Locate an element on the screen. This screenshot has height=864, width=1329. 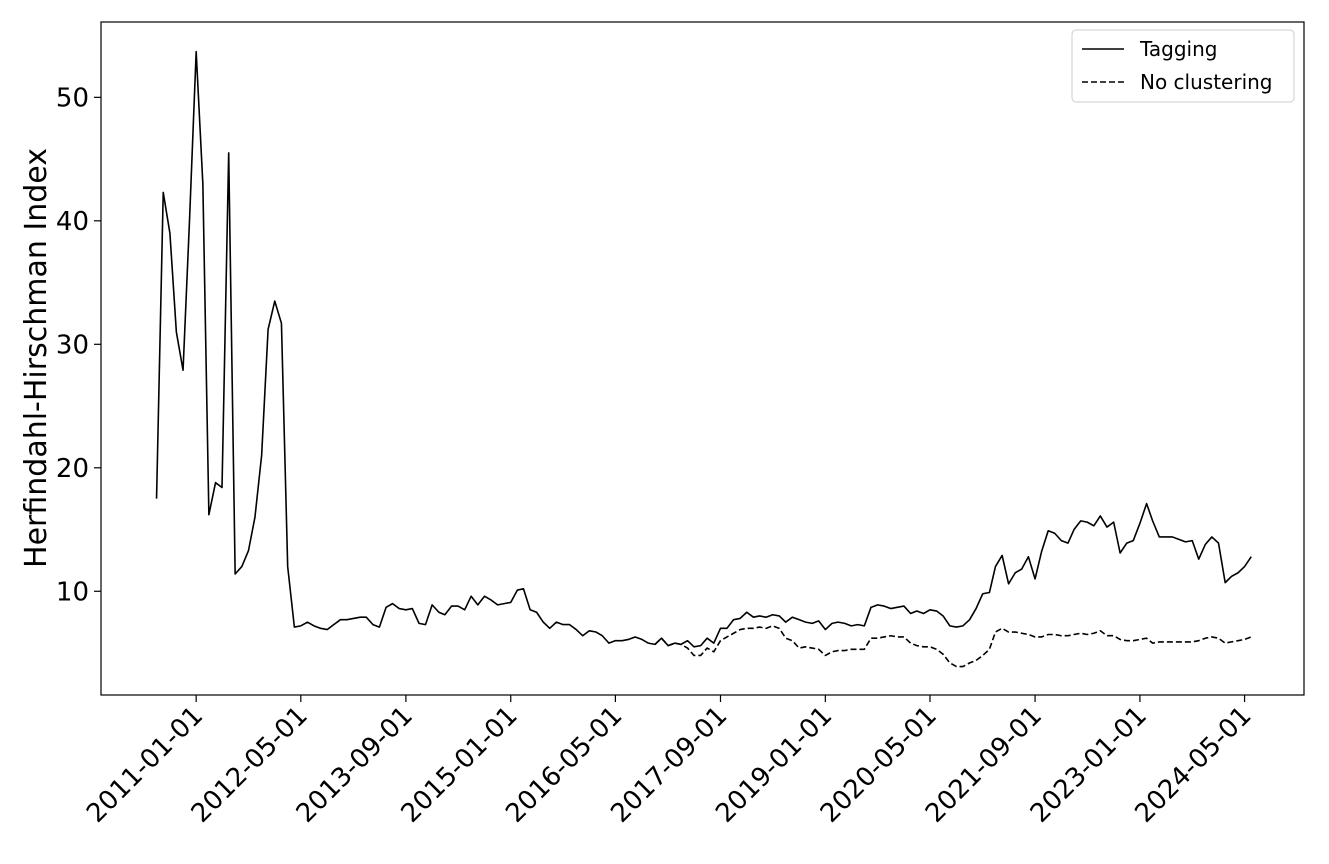
legend-label: No clustering is located at coordinates (1206, 82).